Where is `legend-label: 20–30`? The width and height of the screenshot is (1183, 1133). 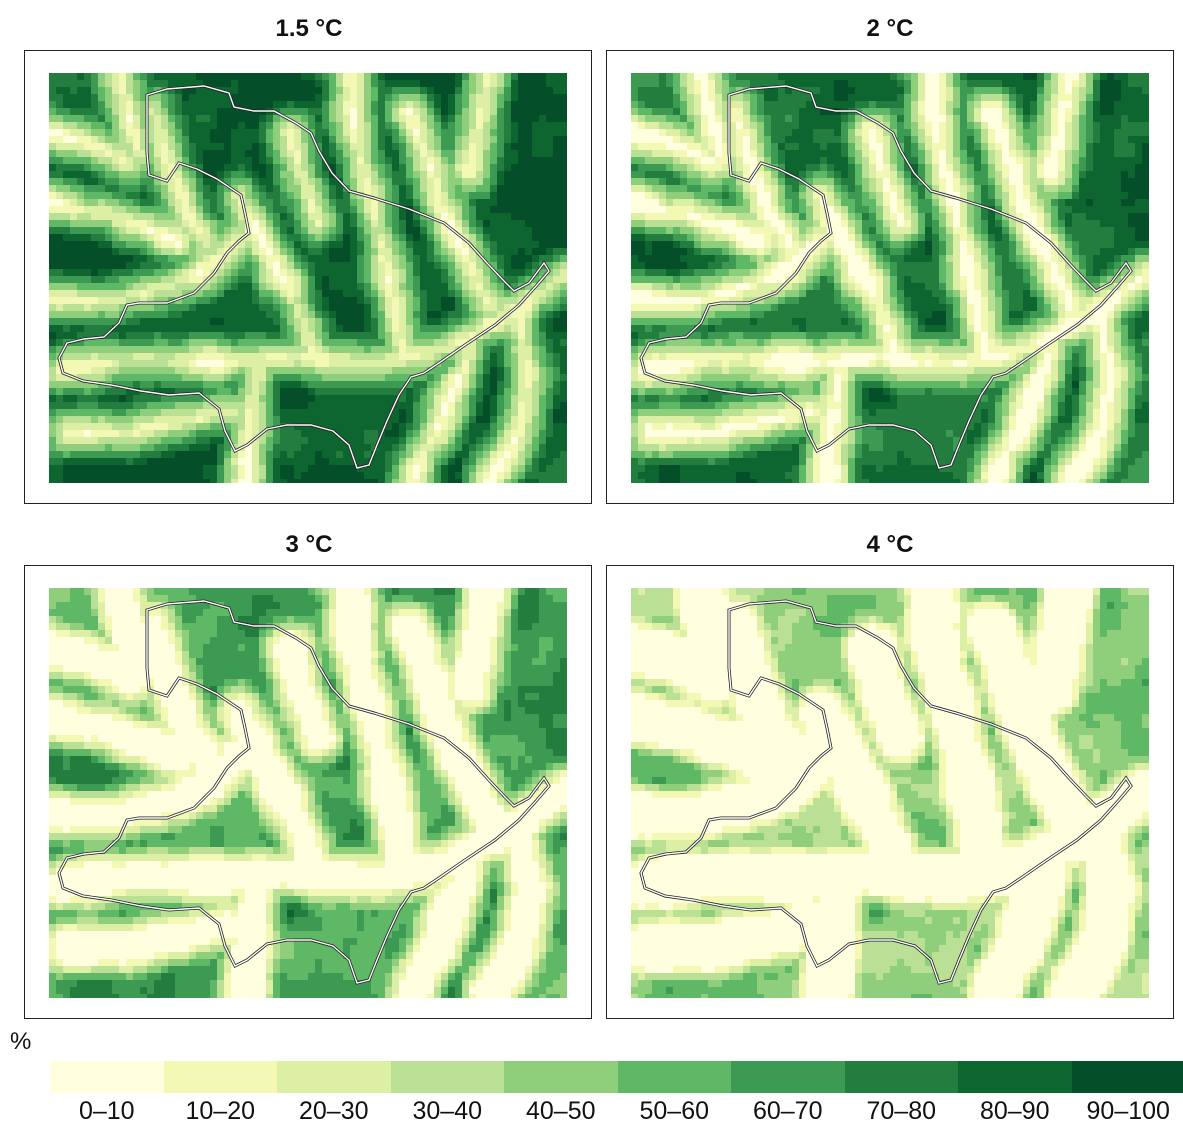 legend-label: 20–30 is located at coordinates (333, 1111).